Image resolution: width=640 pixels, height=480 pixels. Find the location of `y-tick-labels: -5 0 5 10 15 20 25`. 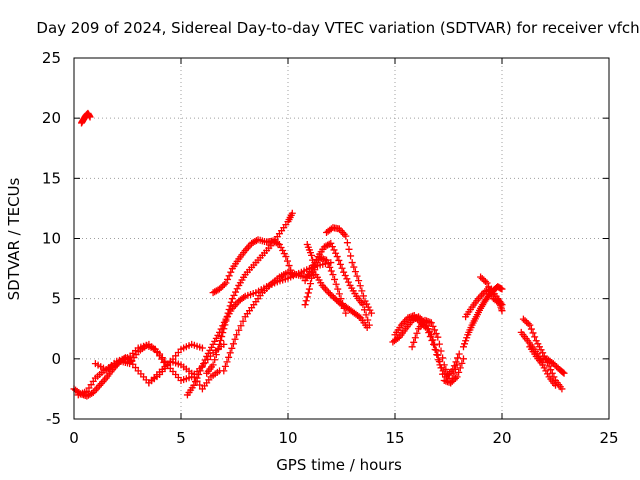

y-tick-labels: -5 0 5 10 15 20 25 is located at coordinates (51, 238).